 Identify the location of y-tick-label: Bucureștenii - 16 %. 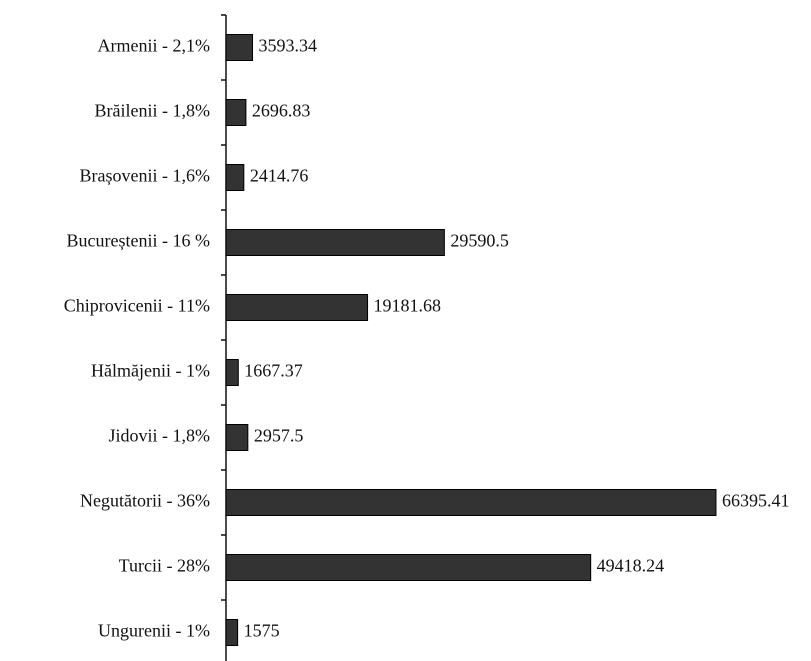
(138, 241).